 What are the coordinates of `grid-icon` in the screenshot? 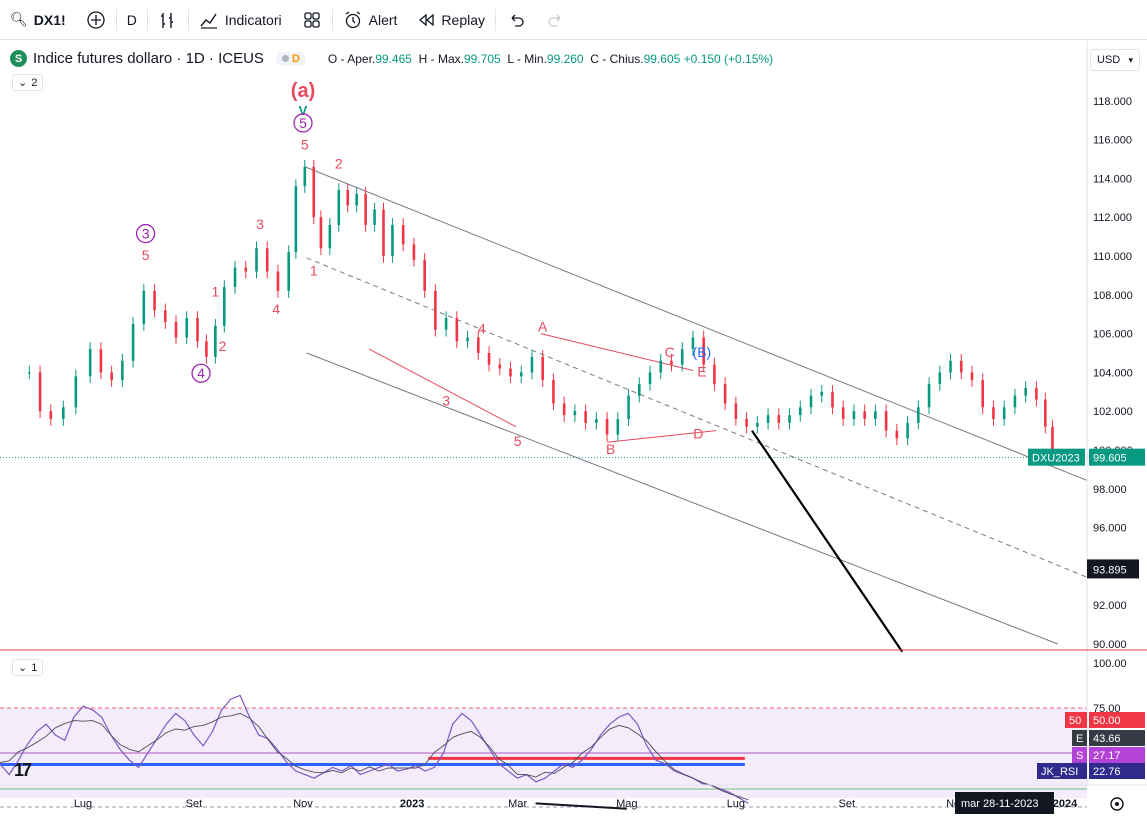 It's located at (311, 19).